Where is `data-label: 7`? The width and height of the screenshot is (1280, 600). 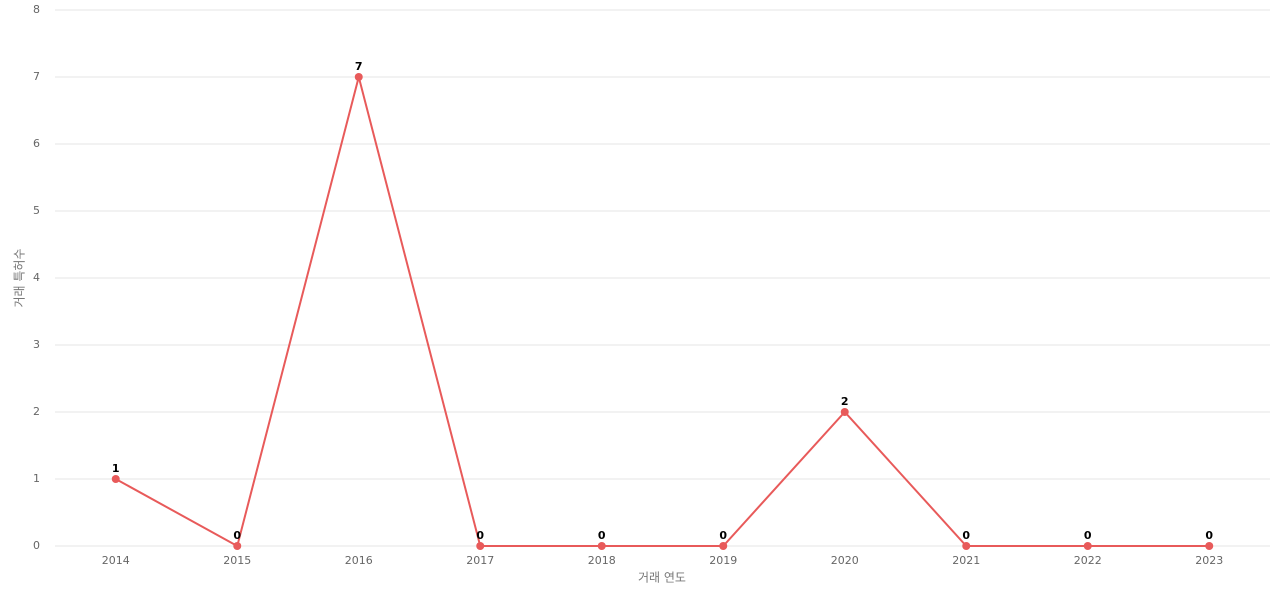
data-label: 7 is located at coordinates (359, 66).